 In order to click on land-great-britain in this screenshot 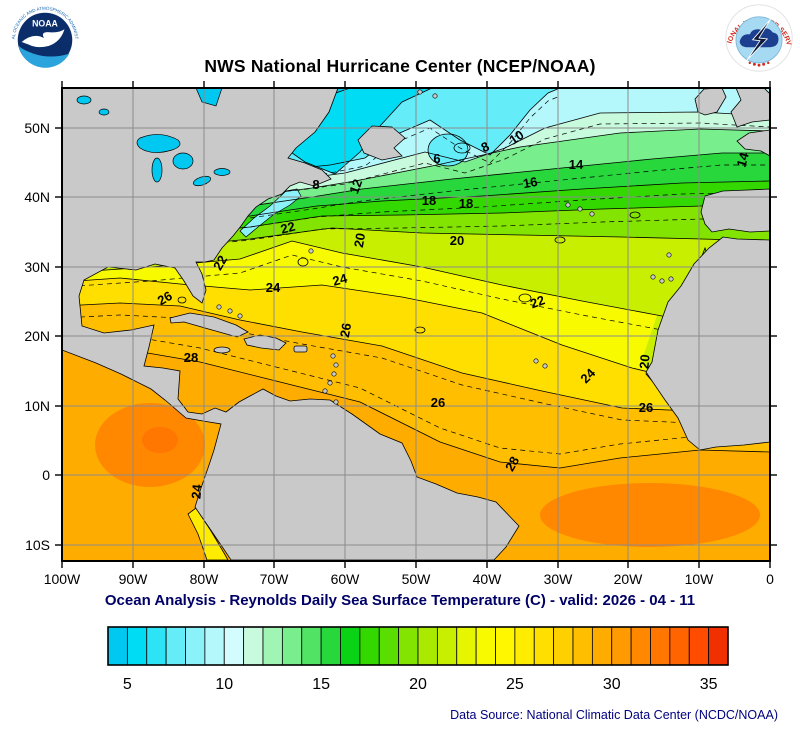, I will do `click(750, 108)`.